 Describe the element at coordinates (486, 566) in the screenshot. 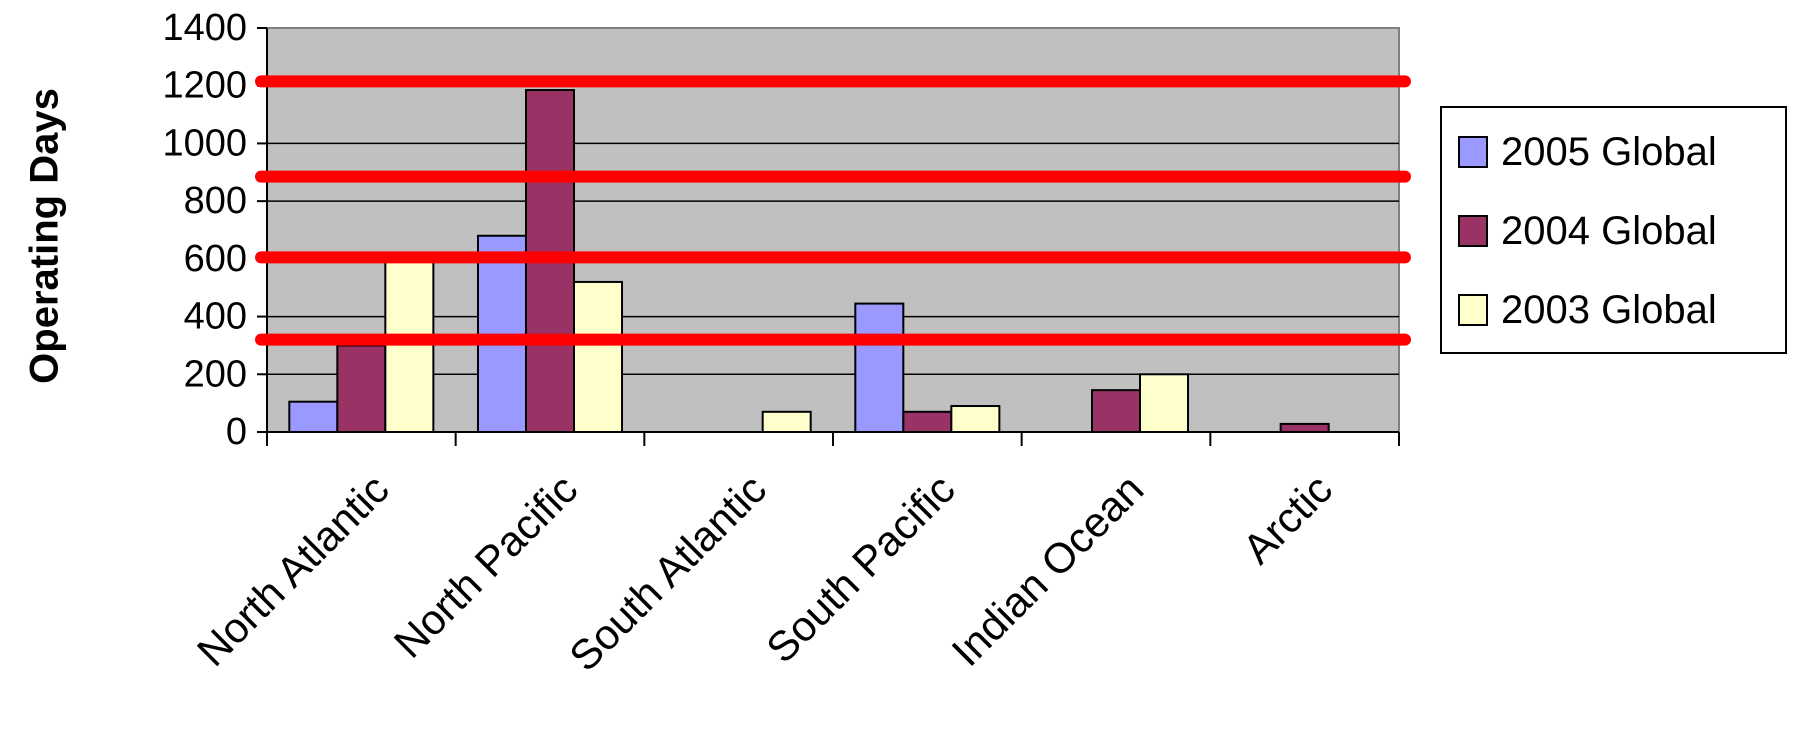

I see `x-tick-label: North Pacific` at that location.